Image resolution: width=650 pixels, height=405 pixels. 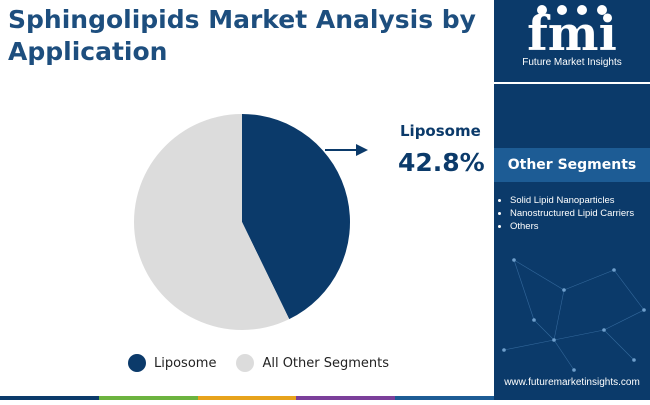 I want to click on fmi-logo: fmi Future Market Insights, so click(x=572, y=40).